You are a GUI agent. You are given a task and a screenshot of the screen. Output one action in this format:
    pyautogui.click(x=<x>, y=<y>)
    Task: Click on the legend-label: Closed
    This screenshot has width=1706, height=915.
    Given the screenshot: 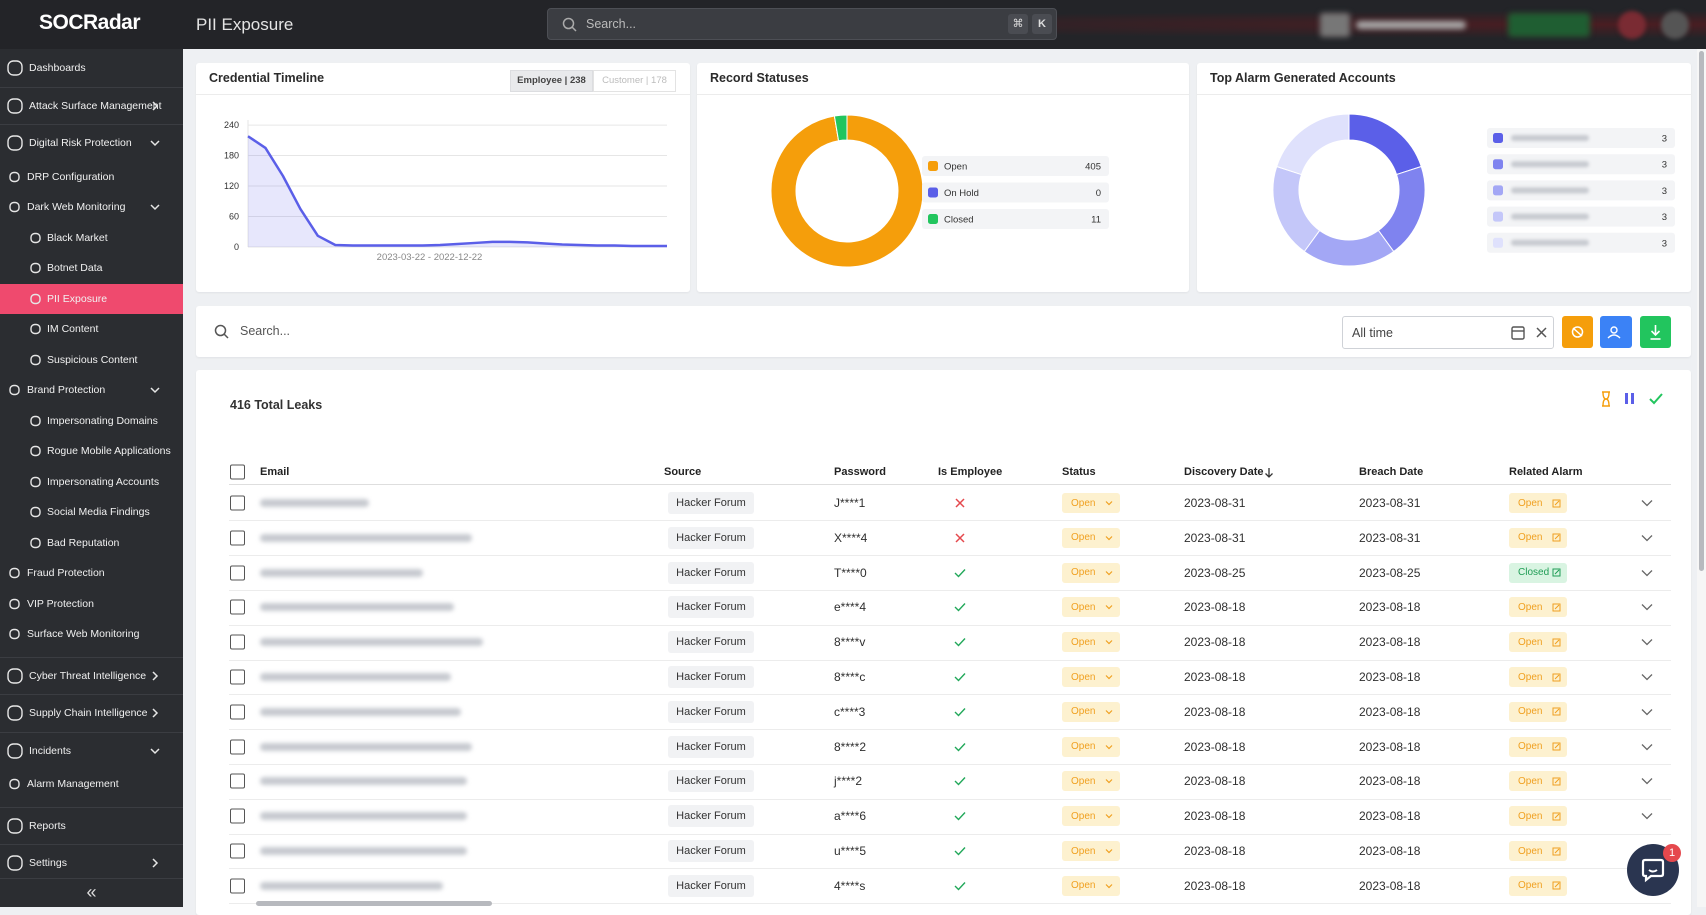 What is the action you would take?
    pyautogui.click(x=959, y=220)
    